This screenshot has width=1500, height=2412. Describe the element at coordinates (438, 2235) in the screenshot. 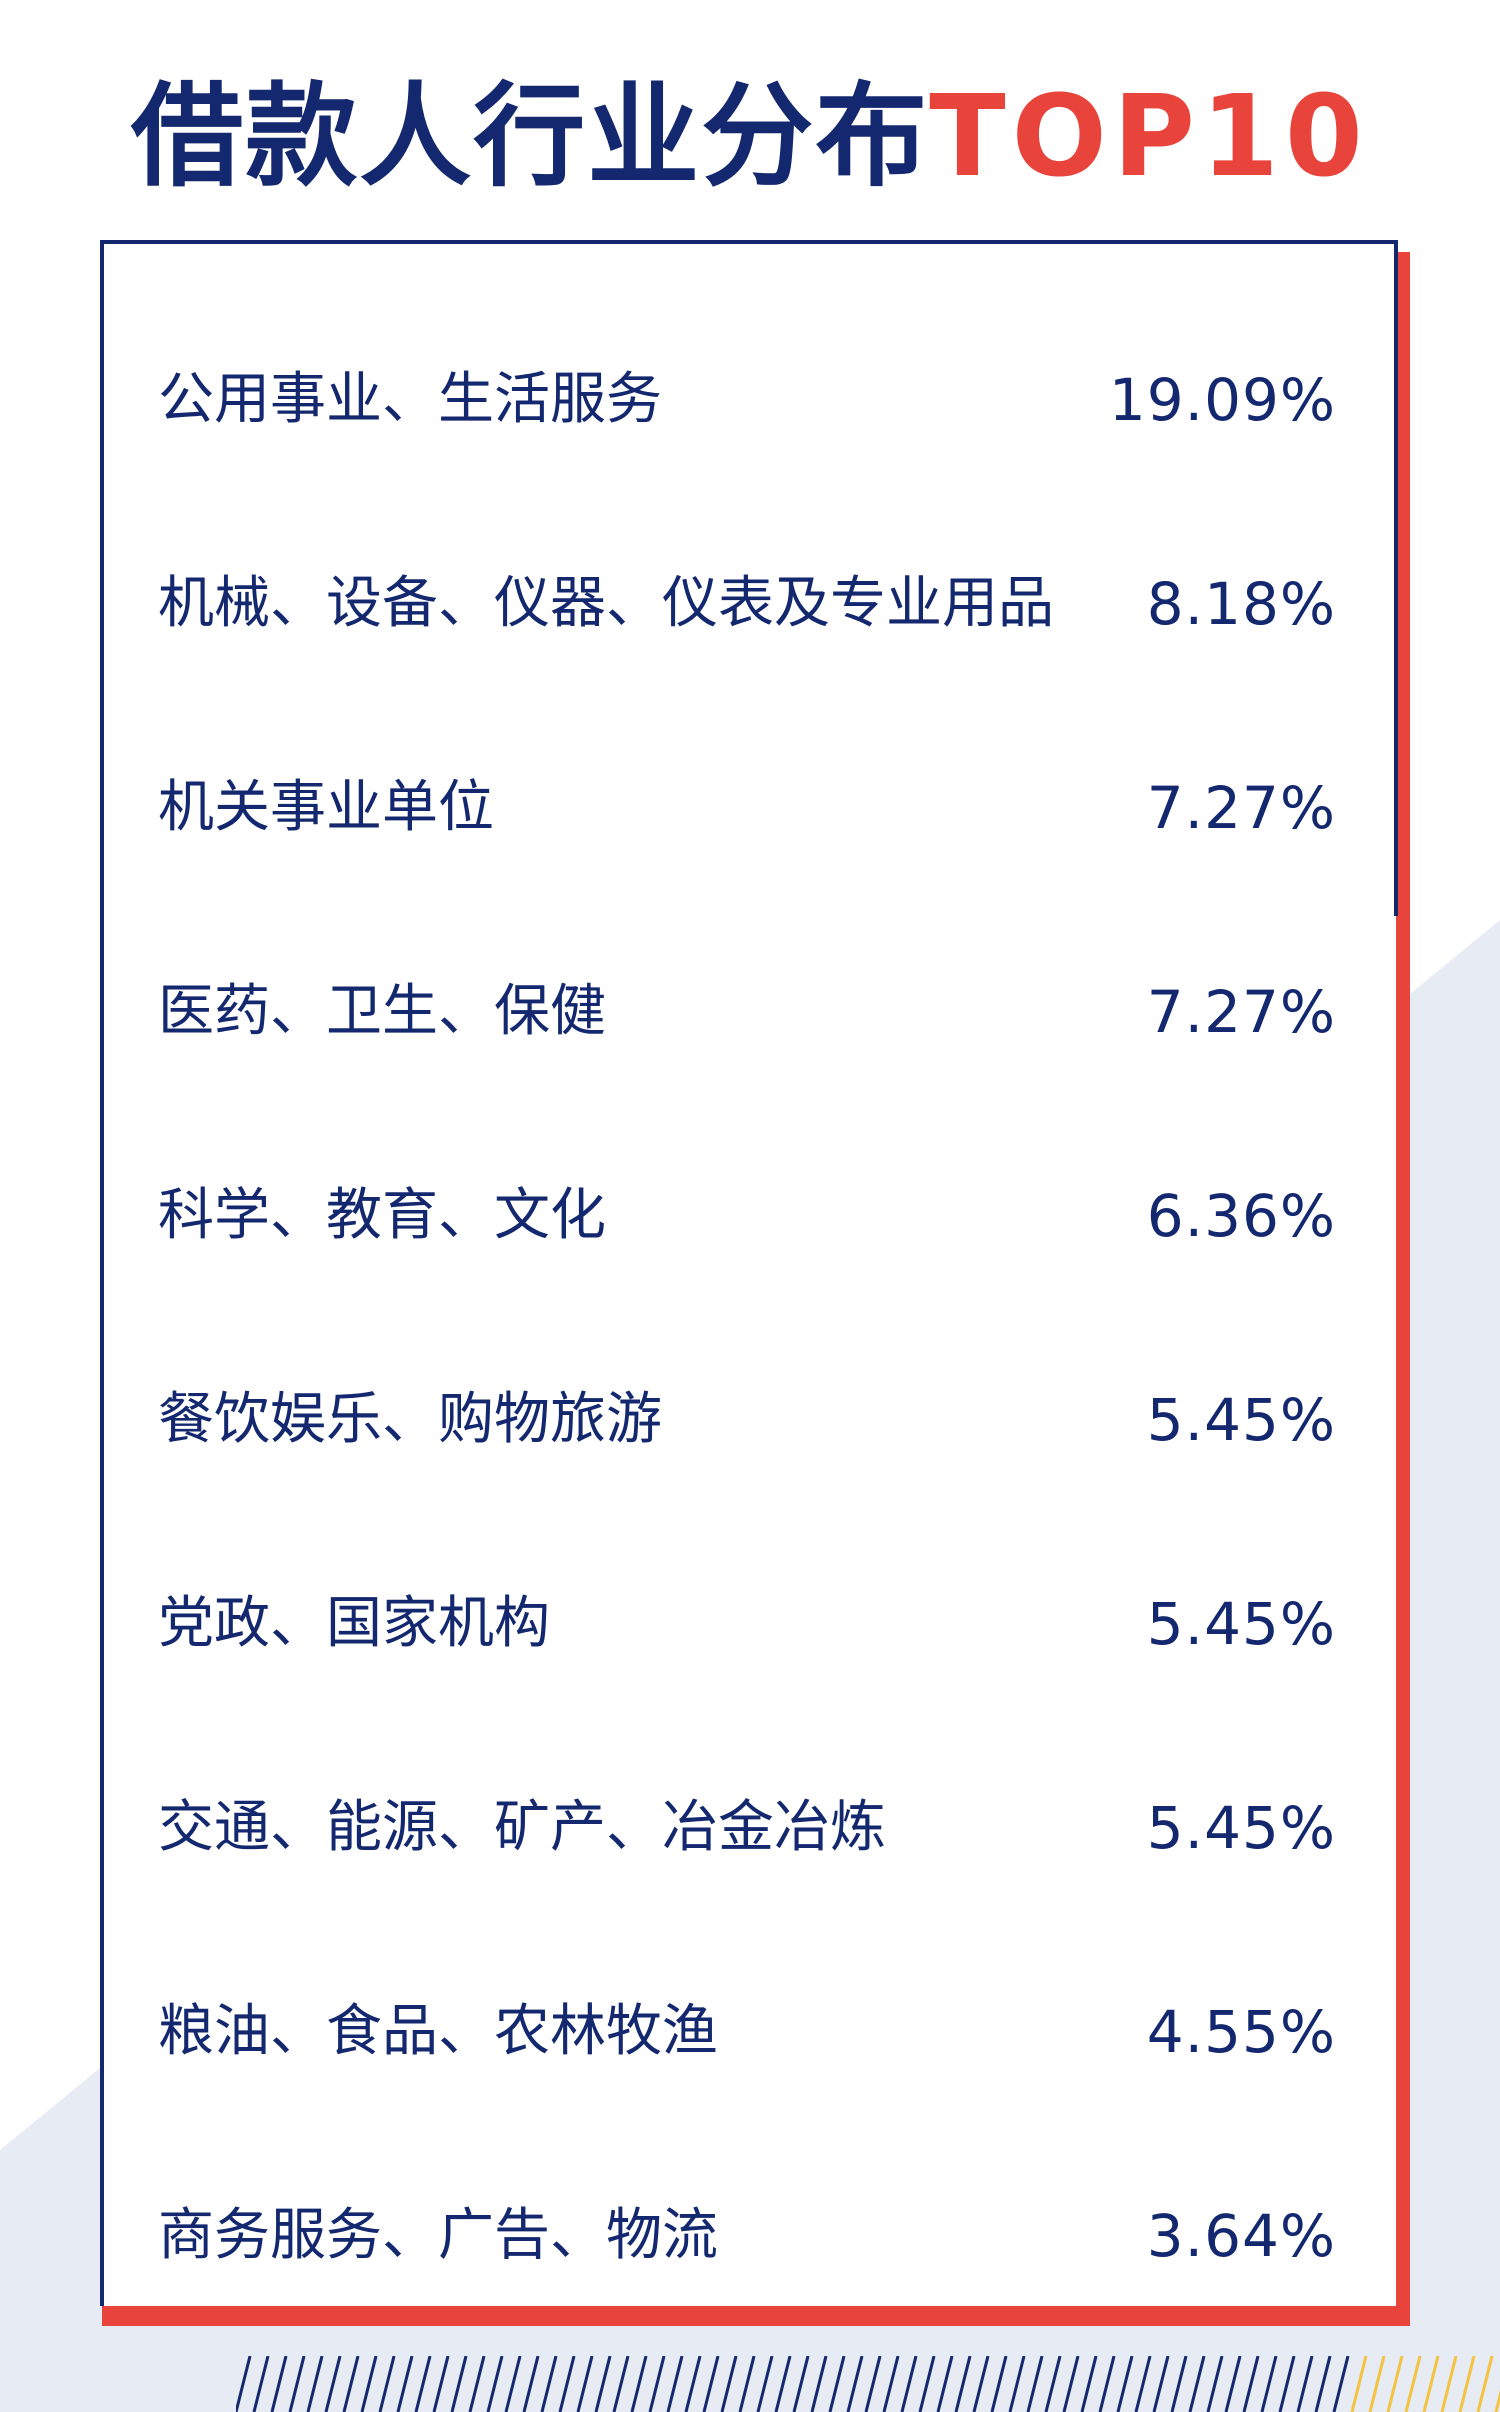

I see `industry-label: 商务服务、广告、物流` at that location.